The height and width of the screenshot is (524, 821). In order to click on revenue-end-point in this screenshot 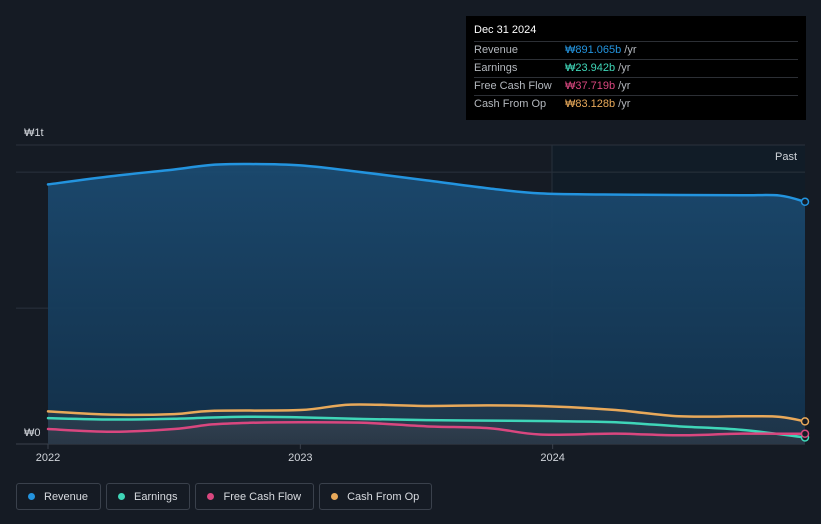, I will do `click(805, 202)`.